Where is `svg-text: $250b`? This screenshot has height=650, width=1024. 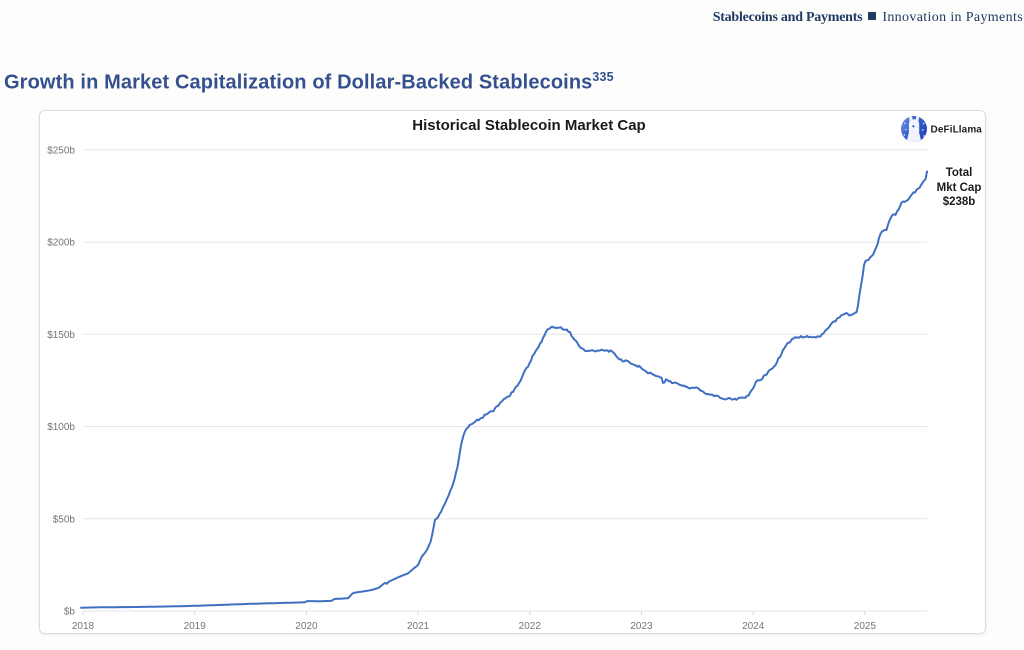 svg-text: $250b is located at coordinates (61, 150).